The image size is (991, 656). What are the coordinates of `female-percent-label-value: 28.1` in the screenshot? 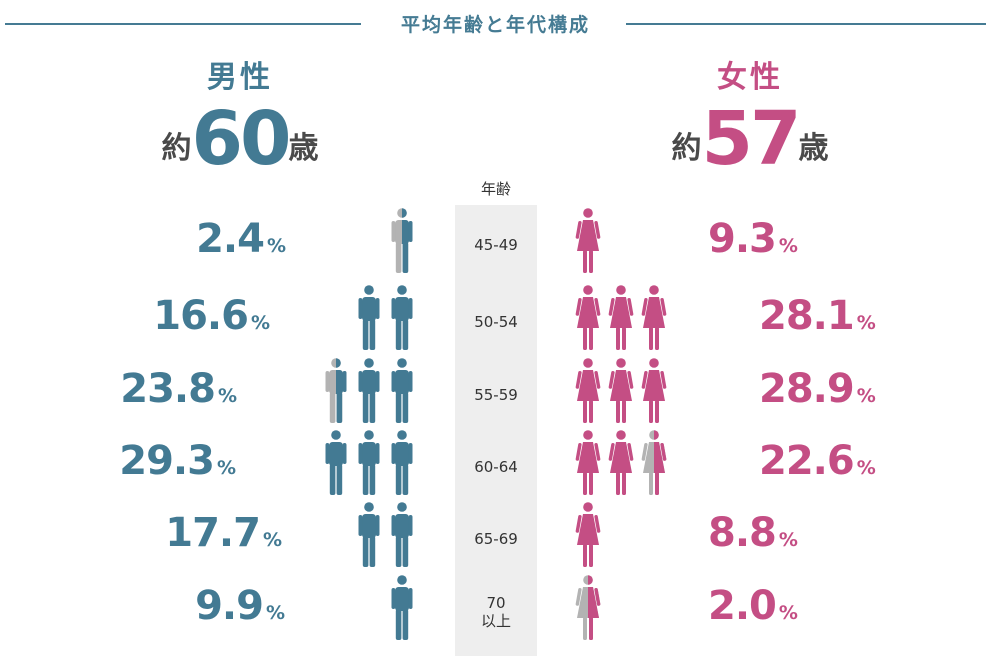 It's located at (806, 316).